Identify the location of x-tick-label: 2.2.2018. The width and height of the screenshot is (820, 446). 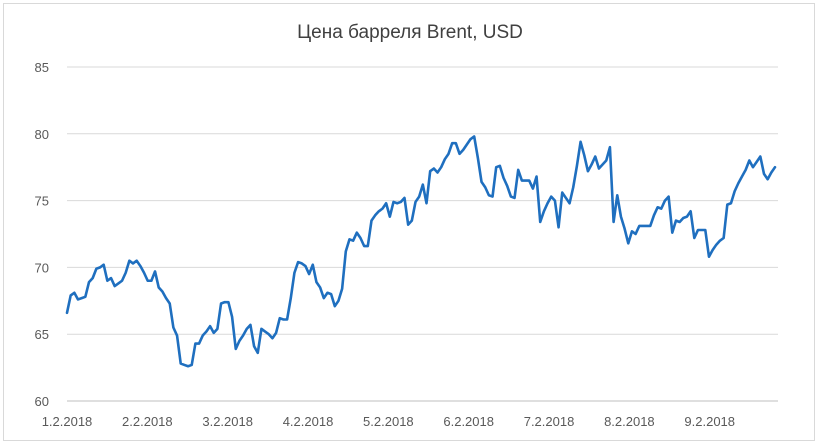
(147, 421).